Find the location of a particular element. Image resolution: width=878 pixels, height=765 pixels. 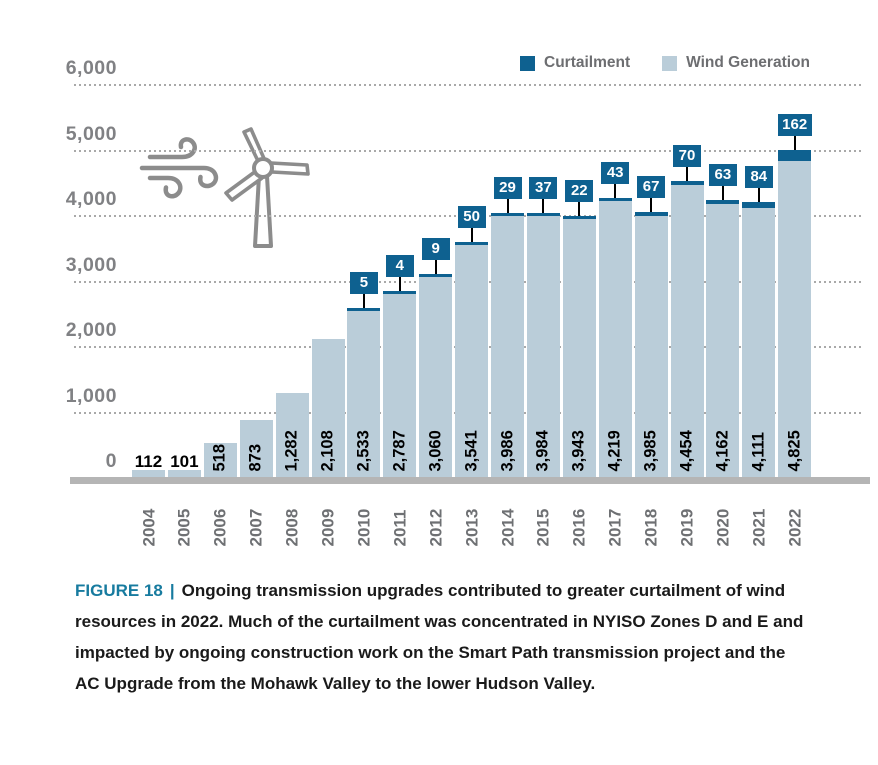

y-tick-label: 3,000 is located at coordinates (91, 264).